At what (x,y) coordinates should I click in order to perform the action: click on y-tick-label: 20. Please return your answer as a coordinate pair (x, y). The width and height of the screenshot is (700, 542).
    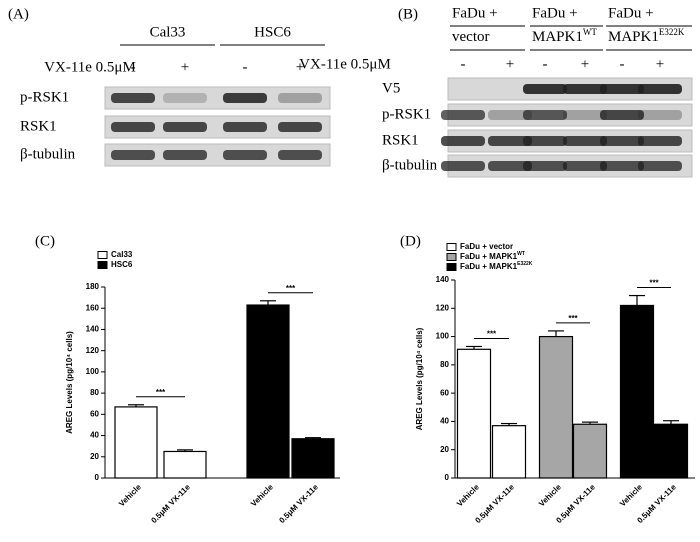
    Looking at the image, I should click on (94, 456).